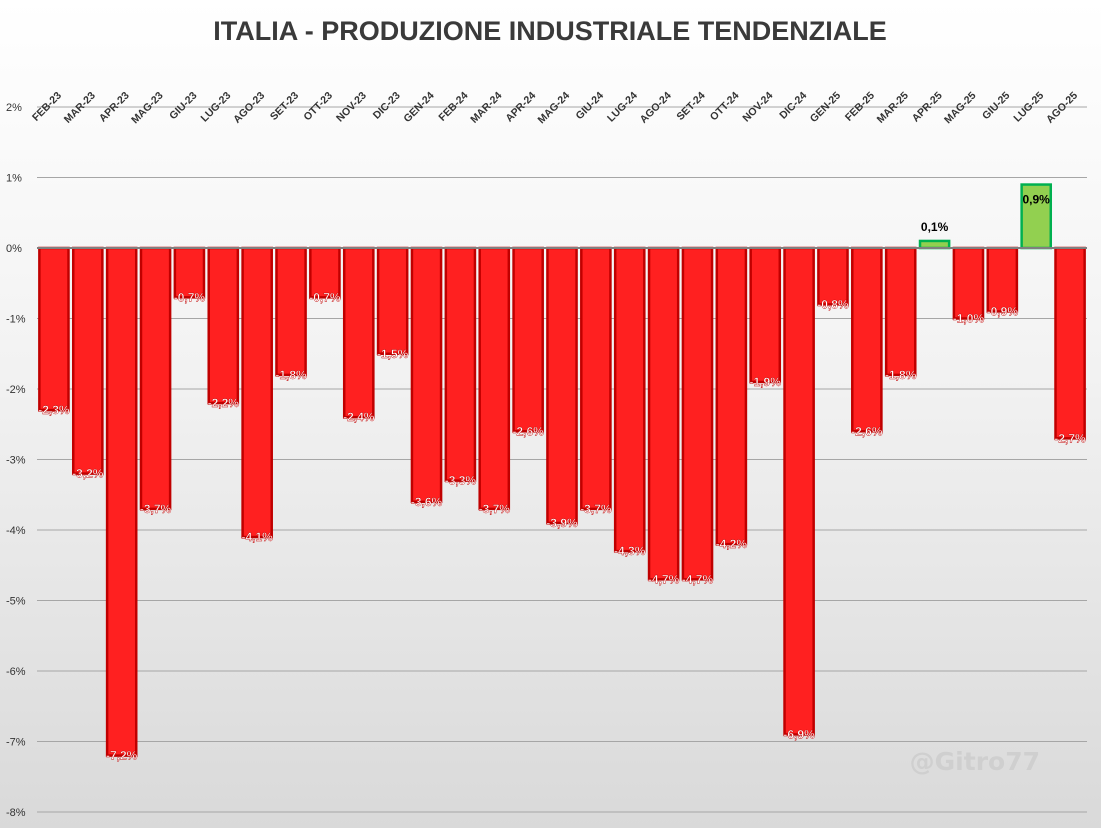 This screenshot has width=1101, height=828. What do you see at coordinates (122, 756) in the screenshot?
I see `data-label: -7,2%` at bounding box center [122, 756].